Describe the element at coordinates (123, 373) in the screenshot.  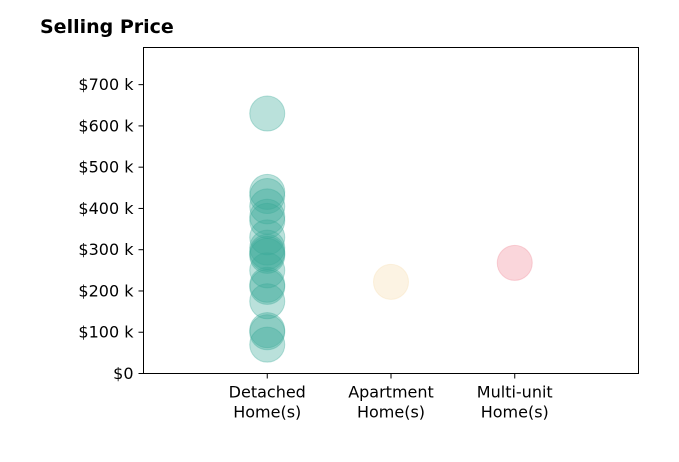
I see `y-tick-label: $0` at that location.